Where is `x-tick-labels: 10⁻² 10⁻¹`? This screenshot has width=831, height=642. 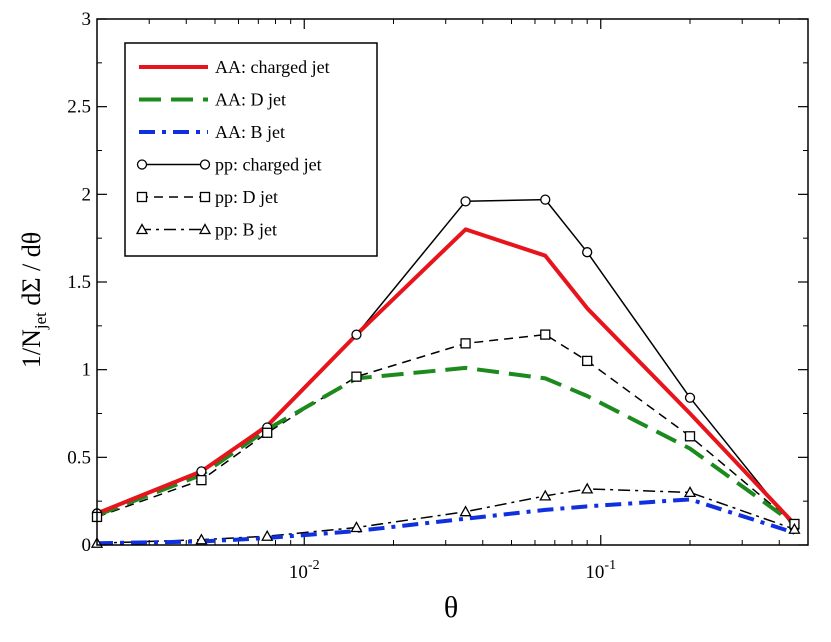
x-tick-labels: 10⁻² 10⁻¹ is located at coordinates (452, 570).